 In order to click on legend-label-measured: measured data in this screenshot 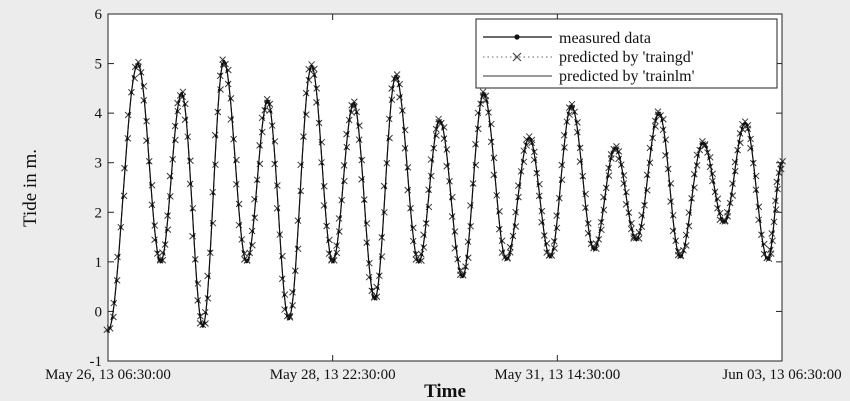, I will do `click(605, 38)`.